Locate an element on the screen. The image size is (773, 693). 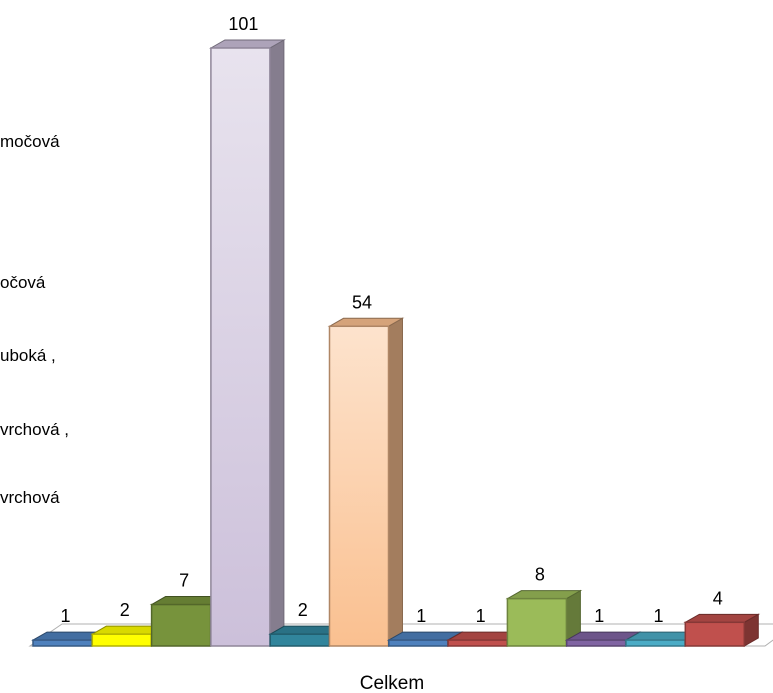
data-label-6: 54 is located at coordinates (362, 302).